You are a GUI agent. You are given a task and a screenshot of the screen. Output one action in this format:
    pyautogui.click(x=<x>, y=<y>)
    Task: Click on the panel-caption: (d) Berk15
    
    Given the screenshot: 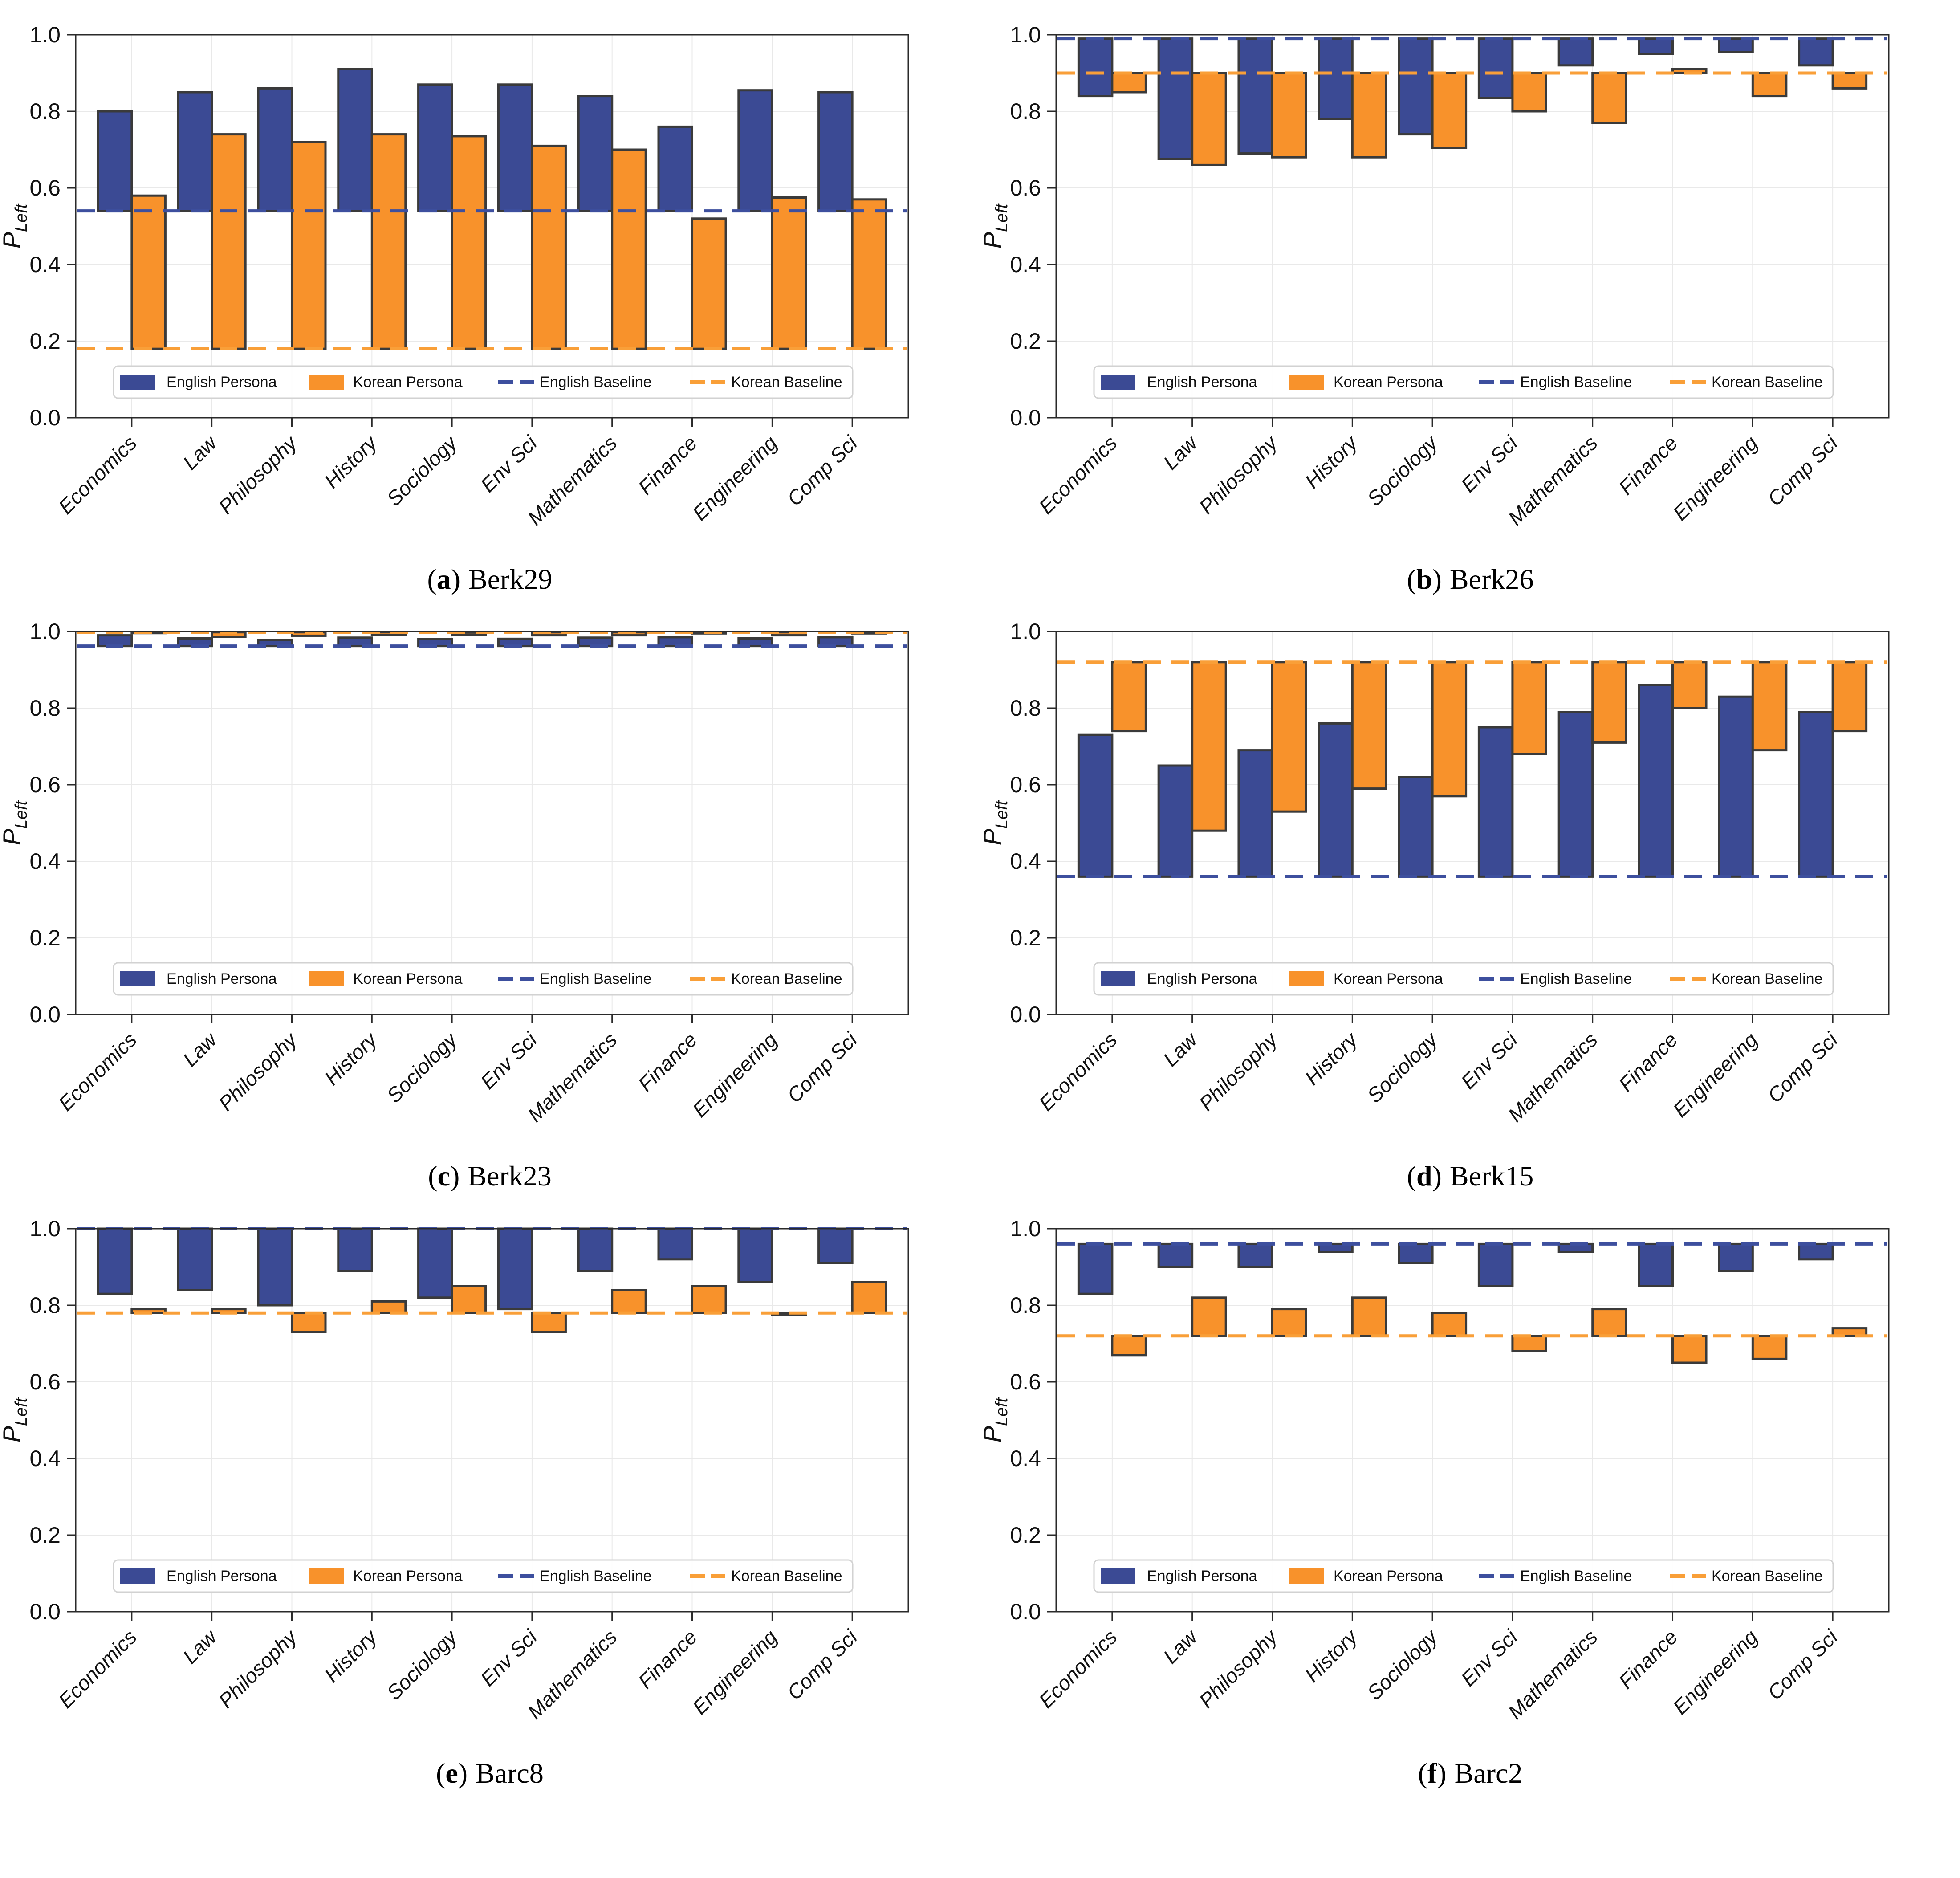 What is the action you would take?
    pyautogui.click(x=1470, y=1176)
    